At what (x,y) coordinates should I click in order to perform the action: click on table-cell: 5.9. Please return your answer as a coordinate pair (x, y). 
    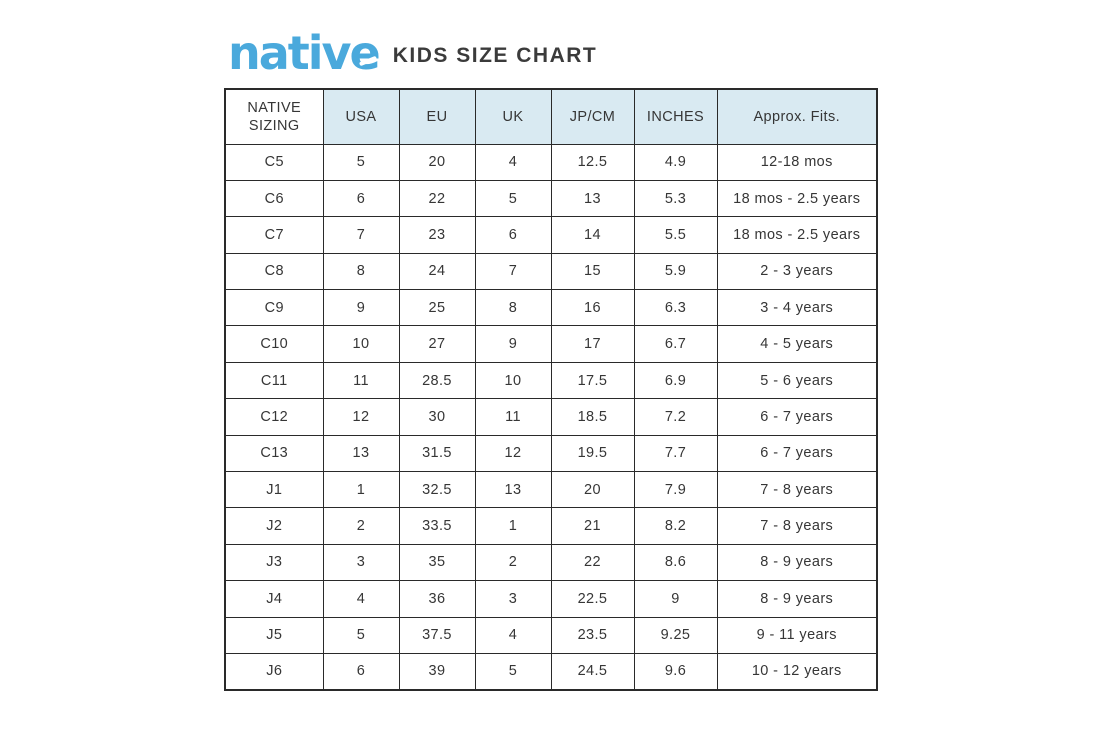
    Looking at the image, I should click on (675, 271).